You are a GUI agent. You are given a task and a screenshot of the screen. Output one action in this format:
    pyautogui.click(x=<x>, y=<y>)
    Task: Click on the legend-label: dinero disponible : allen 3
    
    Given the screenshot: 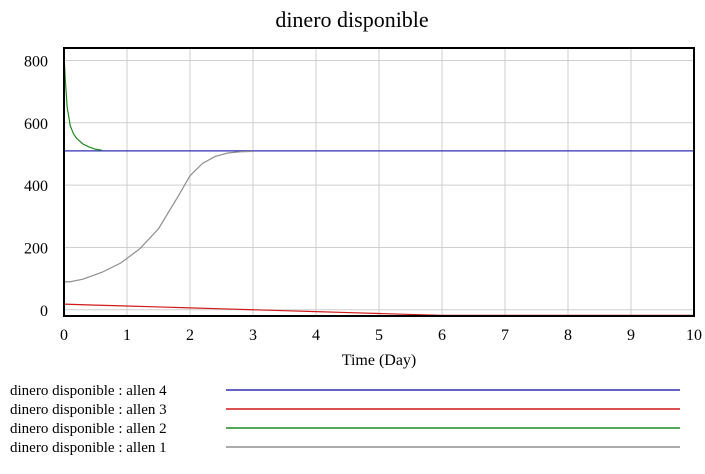 What is the action you would take?
    pyautogui.click(x=88, y=410)
    